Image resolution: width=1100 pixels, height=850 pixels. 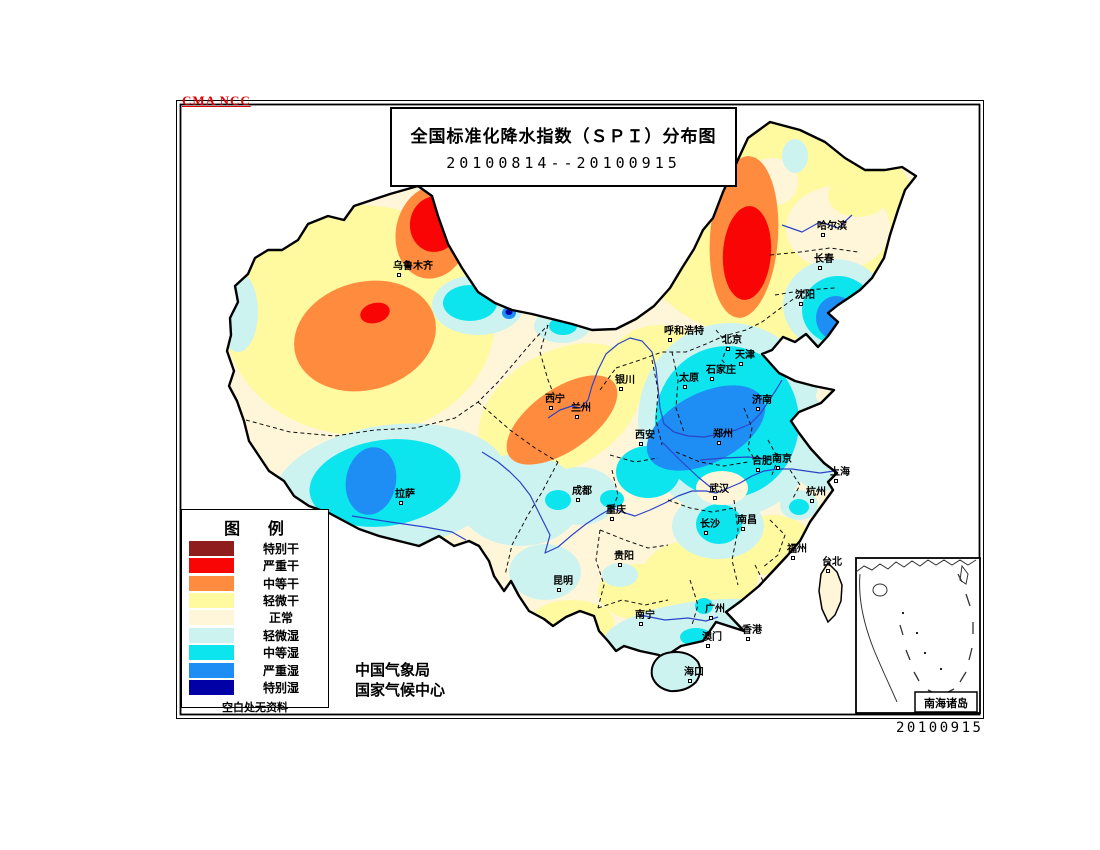 I want to click on map-title: 全国标准化降水指数（ＳＰＩ）分布图, so click(x=563, y=136).